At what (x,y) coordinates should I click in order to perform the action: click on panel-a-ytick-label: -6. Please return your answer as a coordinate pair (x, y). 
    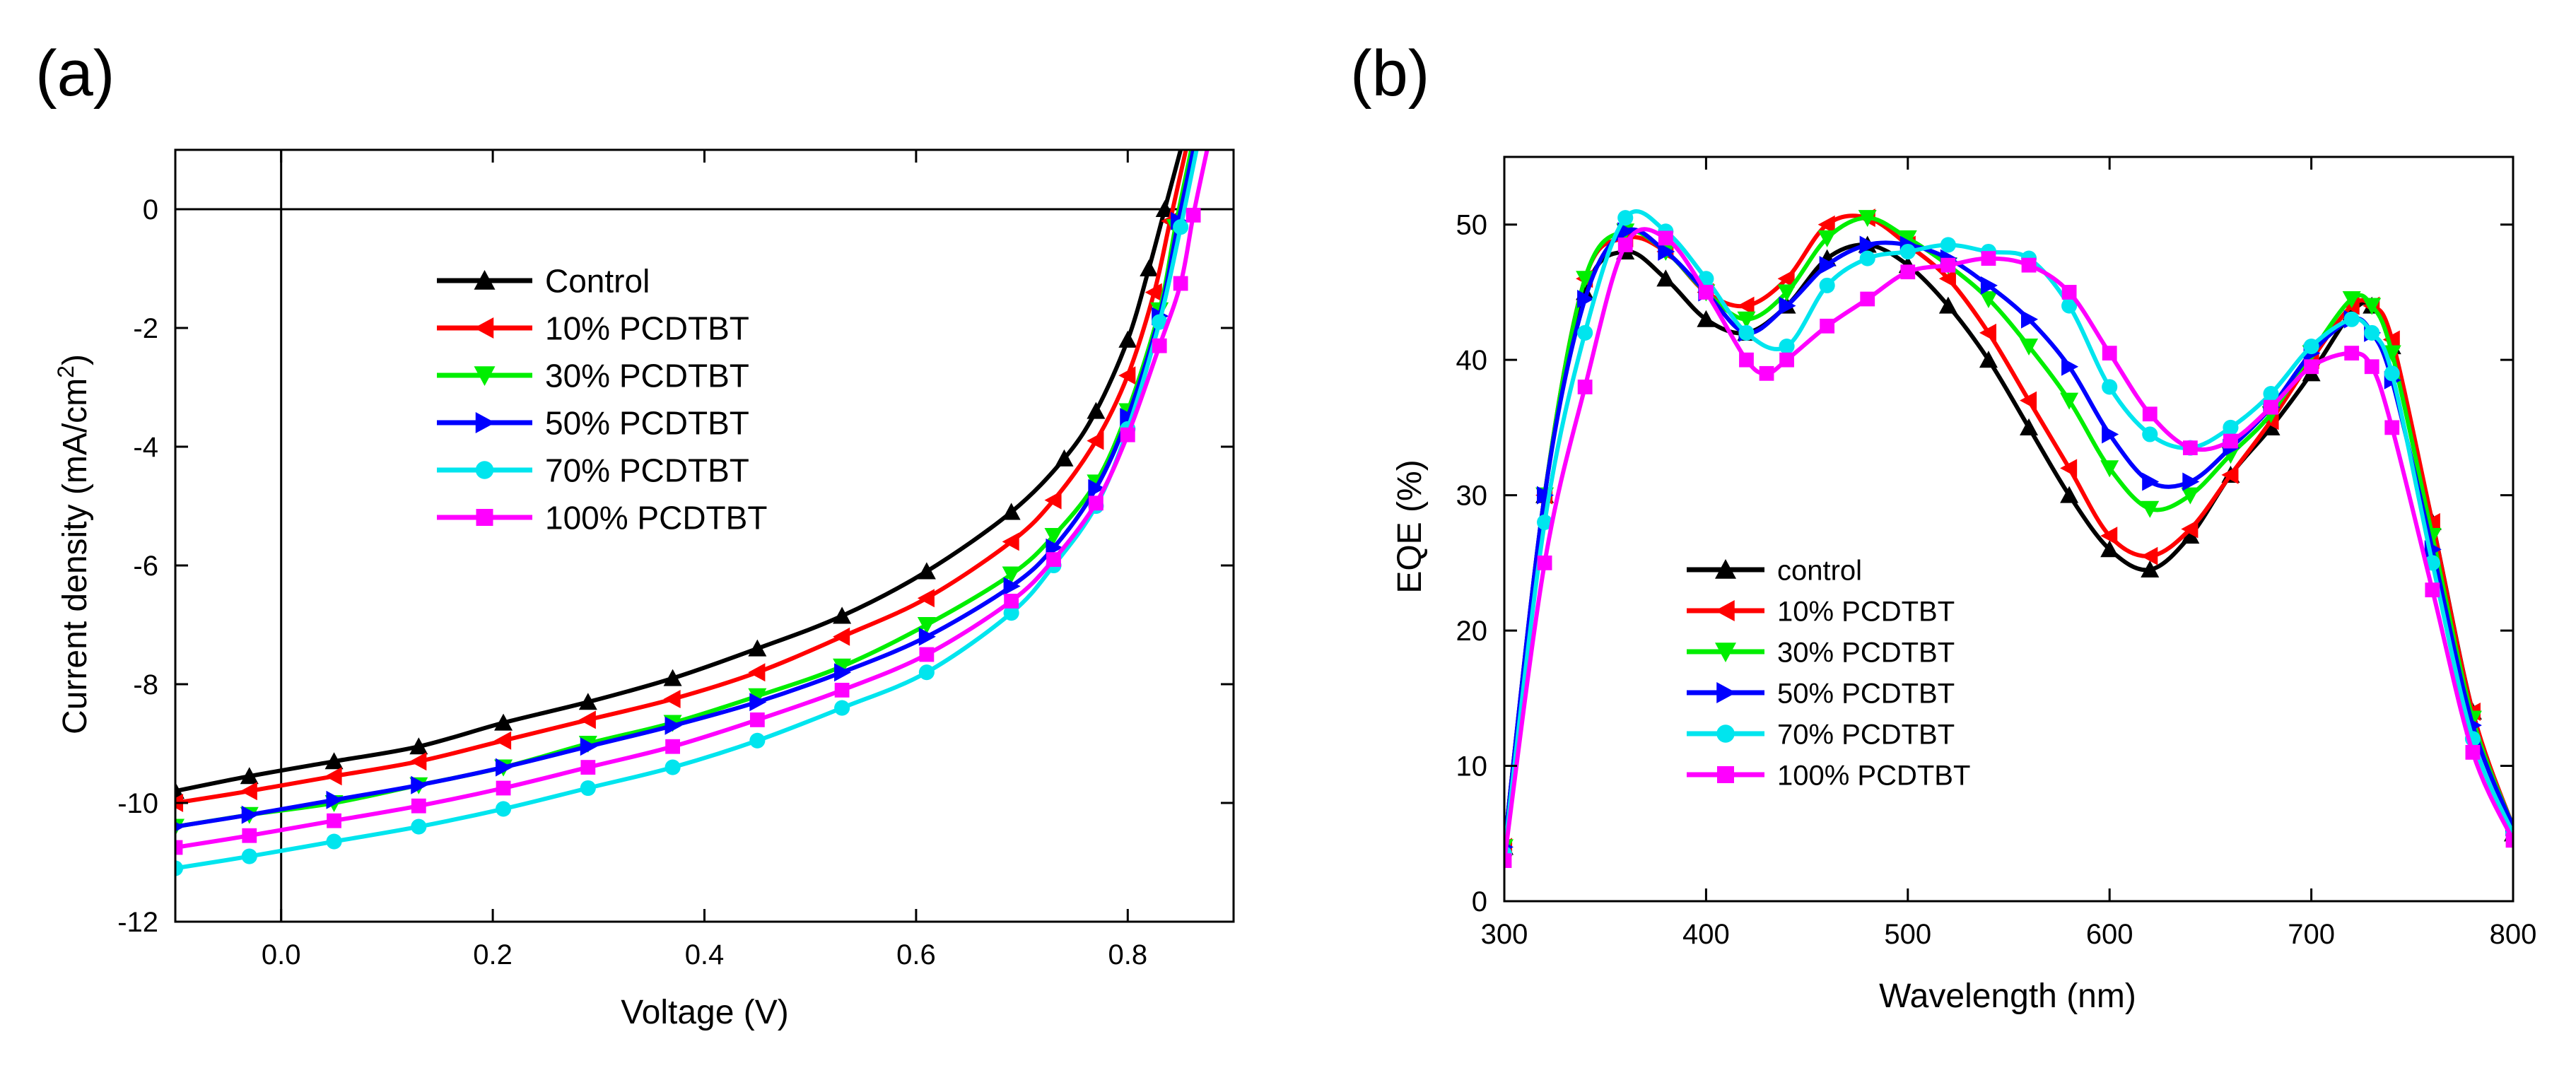
    Looking at the image, I should click on (145, 566).